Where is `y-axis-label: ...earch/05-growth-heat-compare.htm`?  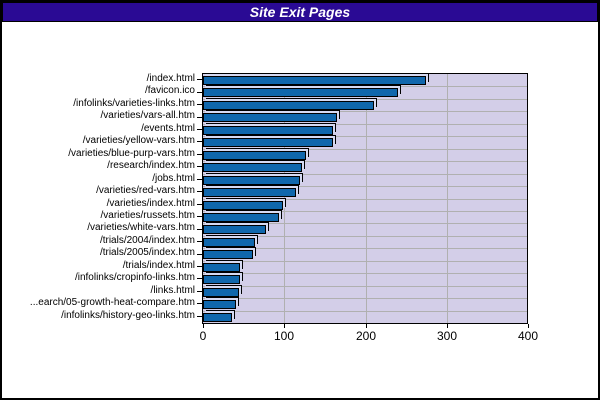 y-axis-label: ...earch/05-growth-heat-compare.htm is located at coordinates (112, 303).